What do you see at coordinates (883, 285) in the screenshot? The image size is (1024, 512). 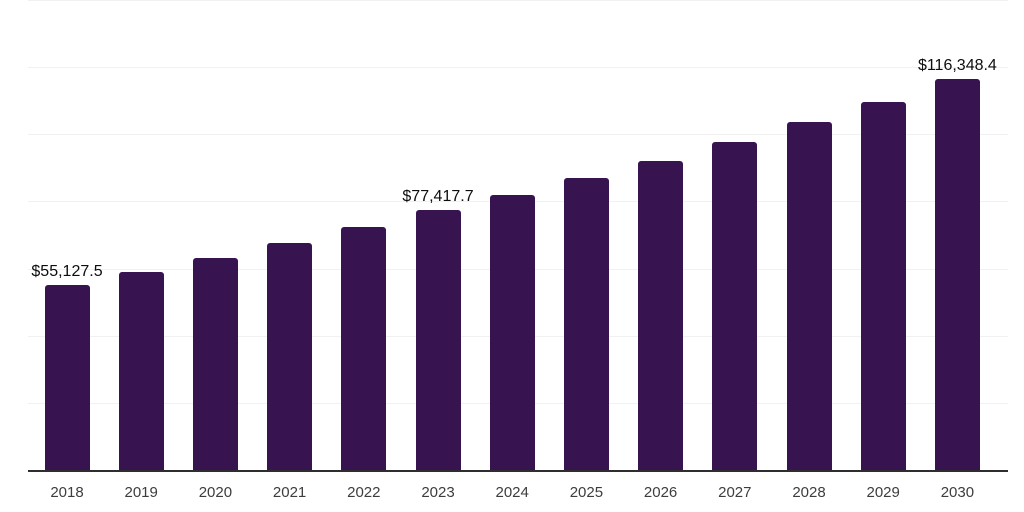 I see `bar-2029` at bounding box center [883, 285].